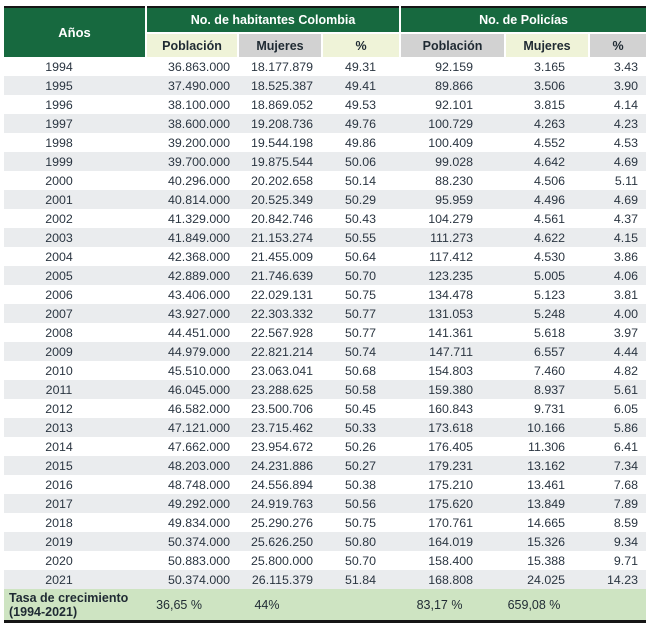  What do you see at coordinates (281, 465) in the screenshot?
I see `data-cell: 24.231.886` at bounding box center [281, 465].